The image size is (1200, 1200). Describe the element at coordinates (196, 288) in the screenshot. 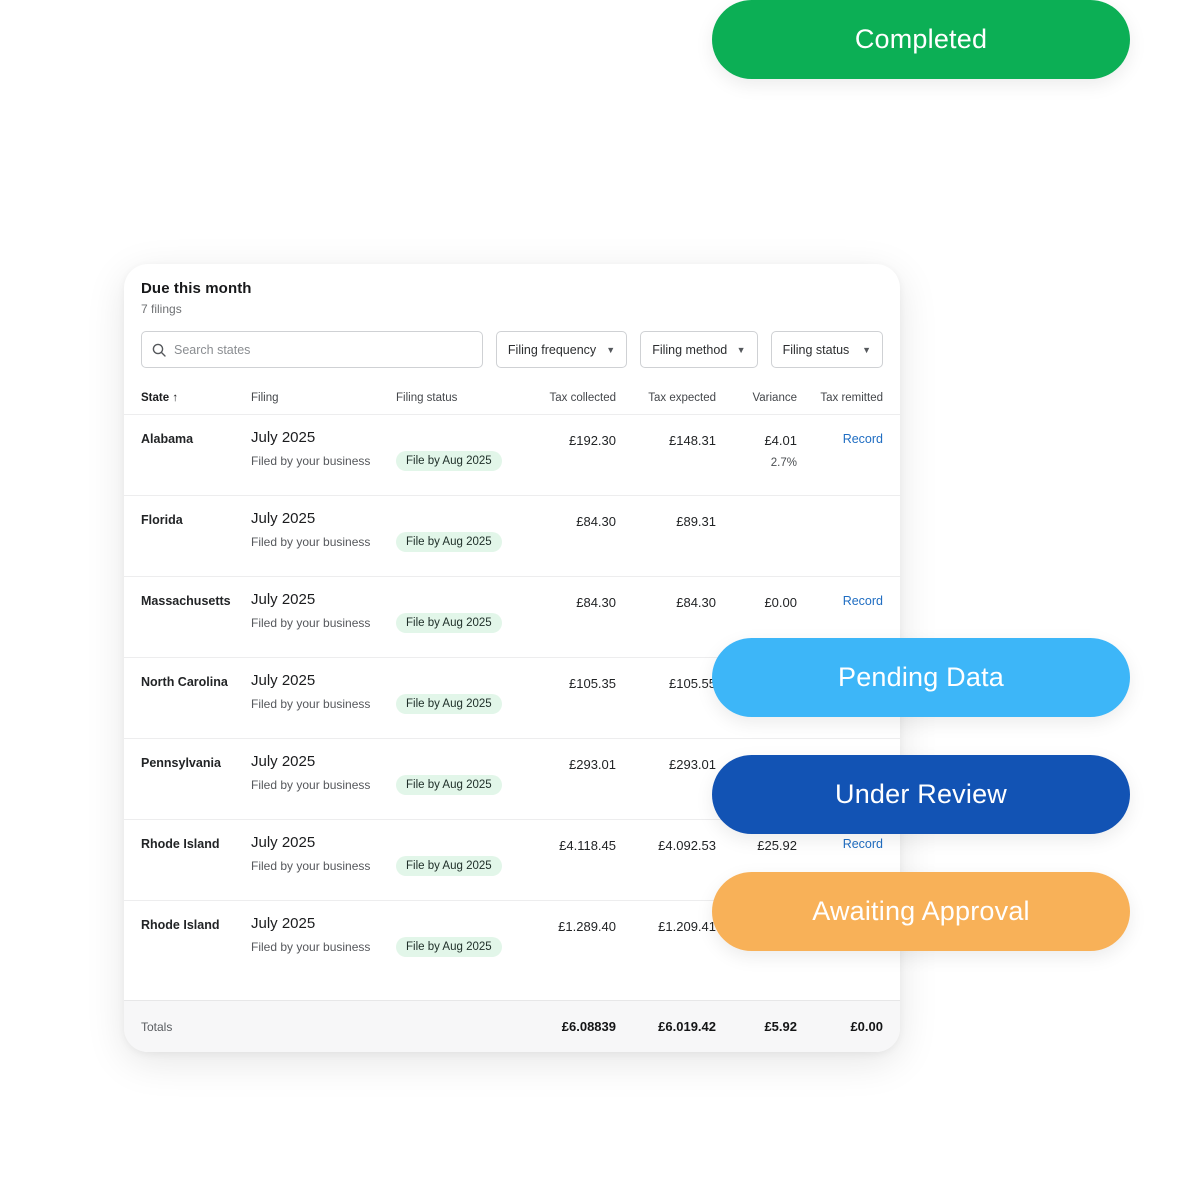

I see `page-title: Due this month` at that location.